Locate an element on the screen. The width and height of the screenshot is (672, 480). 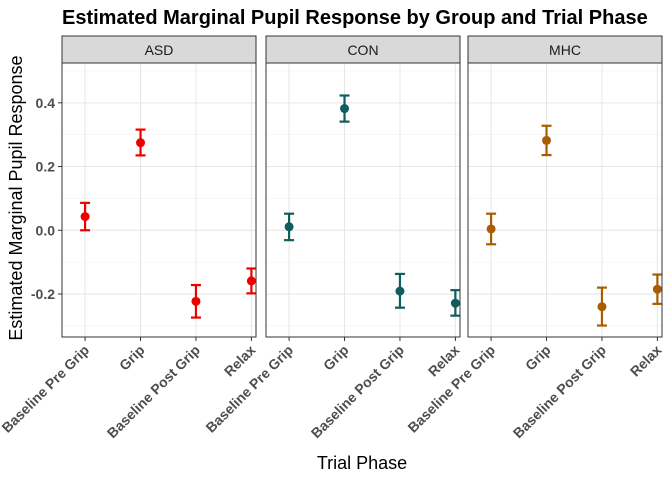
y-tick-label: 0.4 is located at coordinates (46, 103).